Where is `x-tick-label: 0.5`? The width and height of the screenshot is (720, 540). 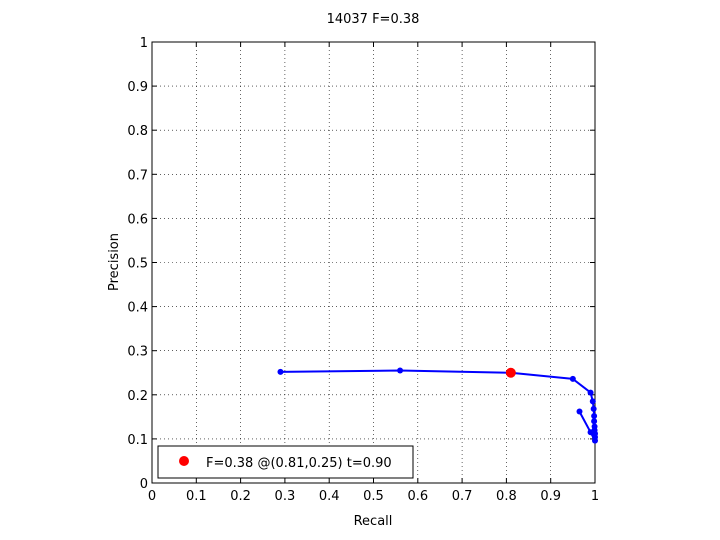
x-tick-label: 0.5 is located at coordinates (373, 496).